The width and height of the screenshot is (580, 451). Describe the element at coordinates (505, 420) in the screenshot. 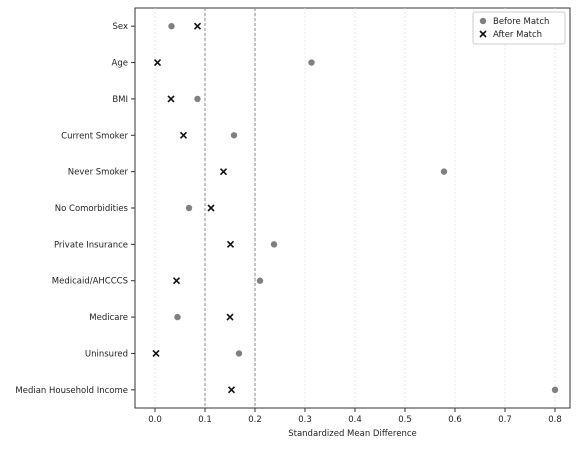

I see `x-tick-label: 0.7` at that location.